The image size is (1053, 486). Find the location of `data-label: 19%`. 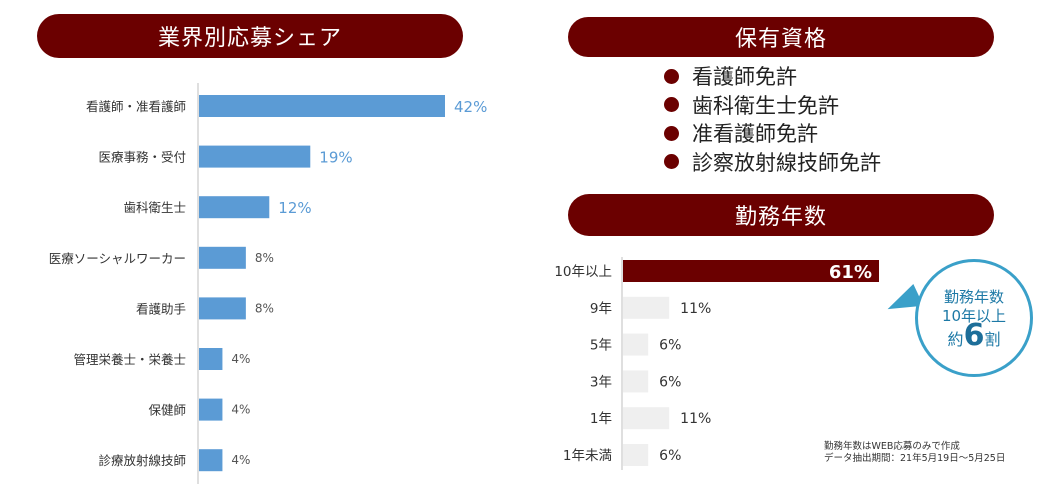

data-label: 19% is located at coordinates (335, 158).